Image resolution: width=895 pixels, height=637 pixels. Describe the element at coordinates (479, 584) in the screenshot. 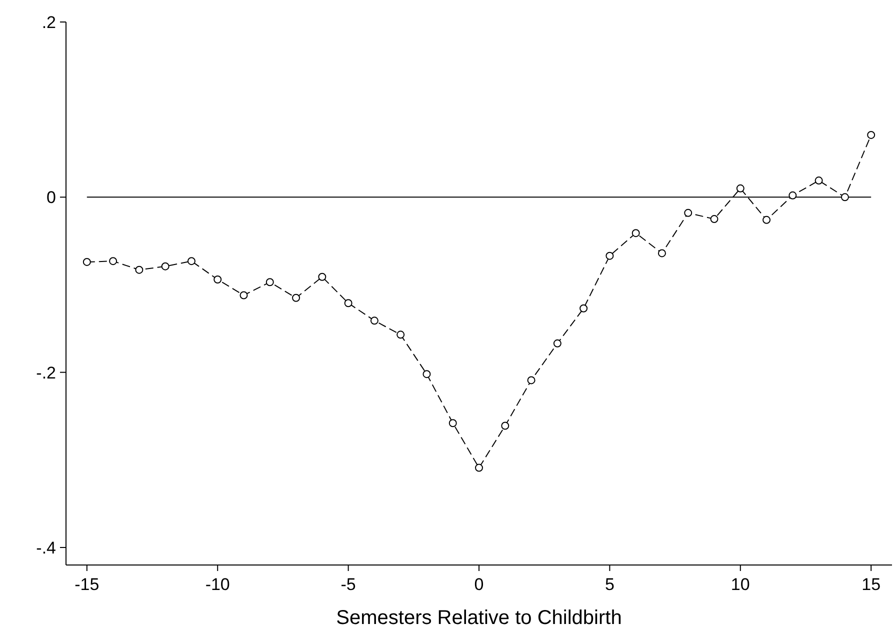

I see `x-tick-label: 0` at that location.